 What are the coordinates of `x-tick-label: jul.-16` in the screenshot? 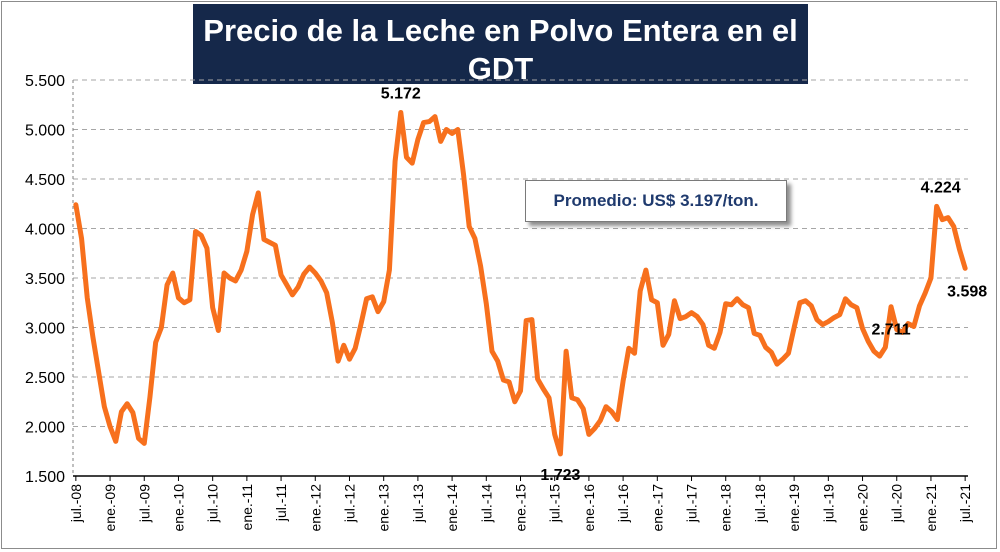 It's located at (623, 503).